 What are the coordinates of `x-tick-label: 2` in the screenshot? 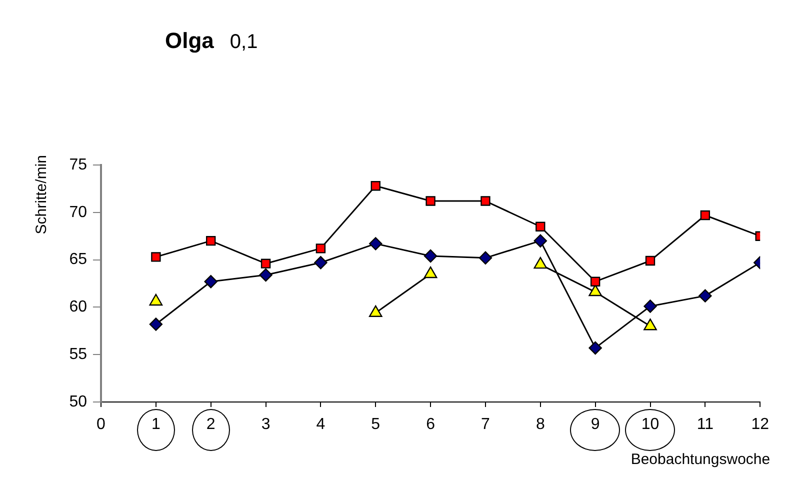 It's located at (211, 425).